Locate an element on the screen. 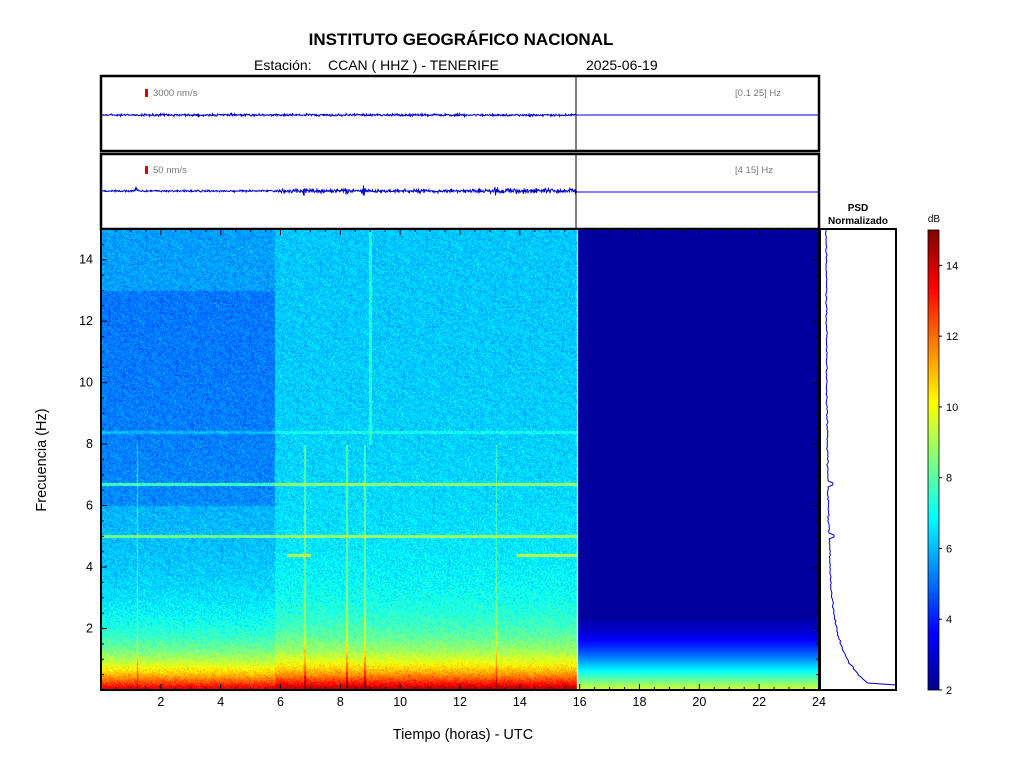 This screenshot has width=1024, height=768. y-tick-label: 8 is located at coordinates (89, 444).